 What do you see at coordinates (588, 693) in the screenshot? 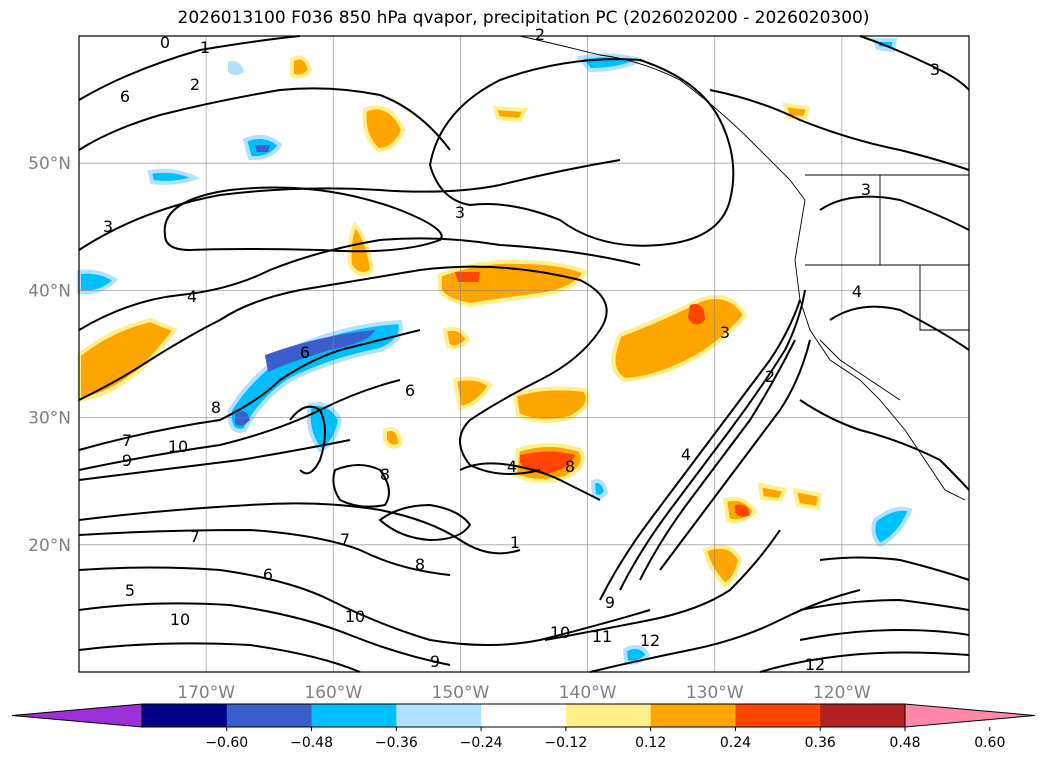
I see `lon-label: 140°W` at bounding box center [588, 693].